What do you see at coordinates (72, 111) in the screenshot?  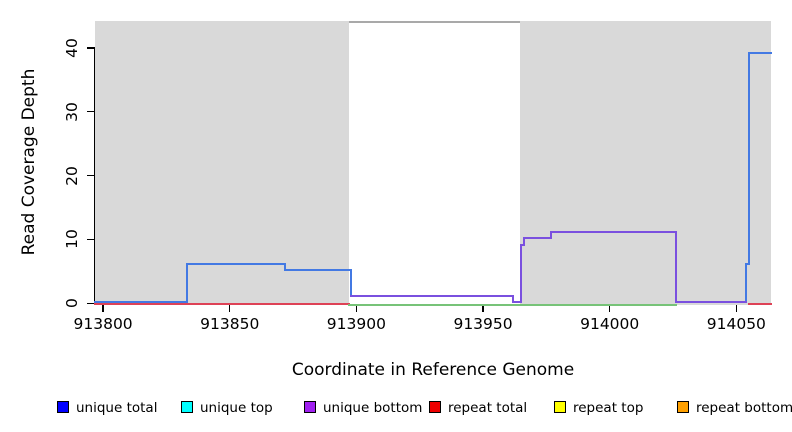 I see `y-tick-label: 30` at bounding box center [72, 111].